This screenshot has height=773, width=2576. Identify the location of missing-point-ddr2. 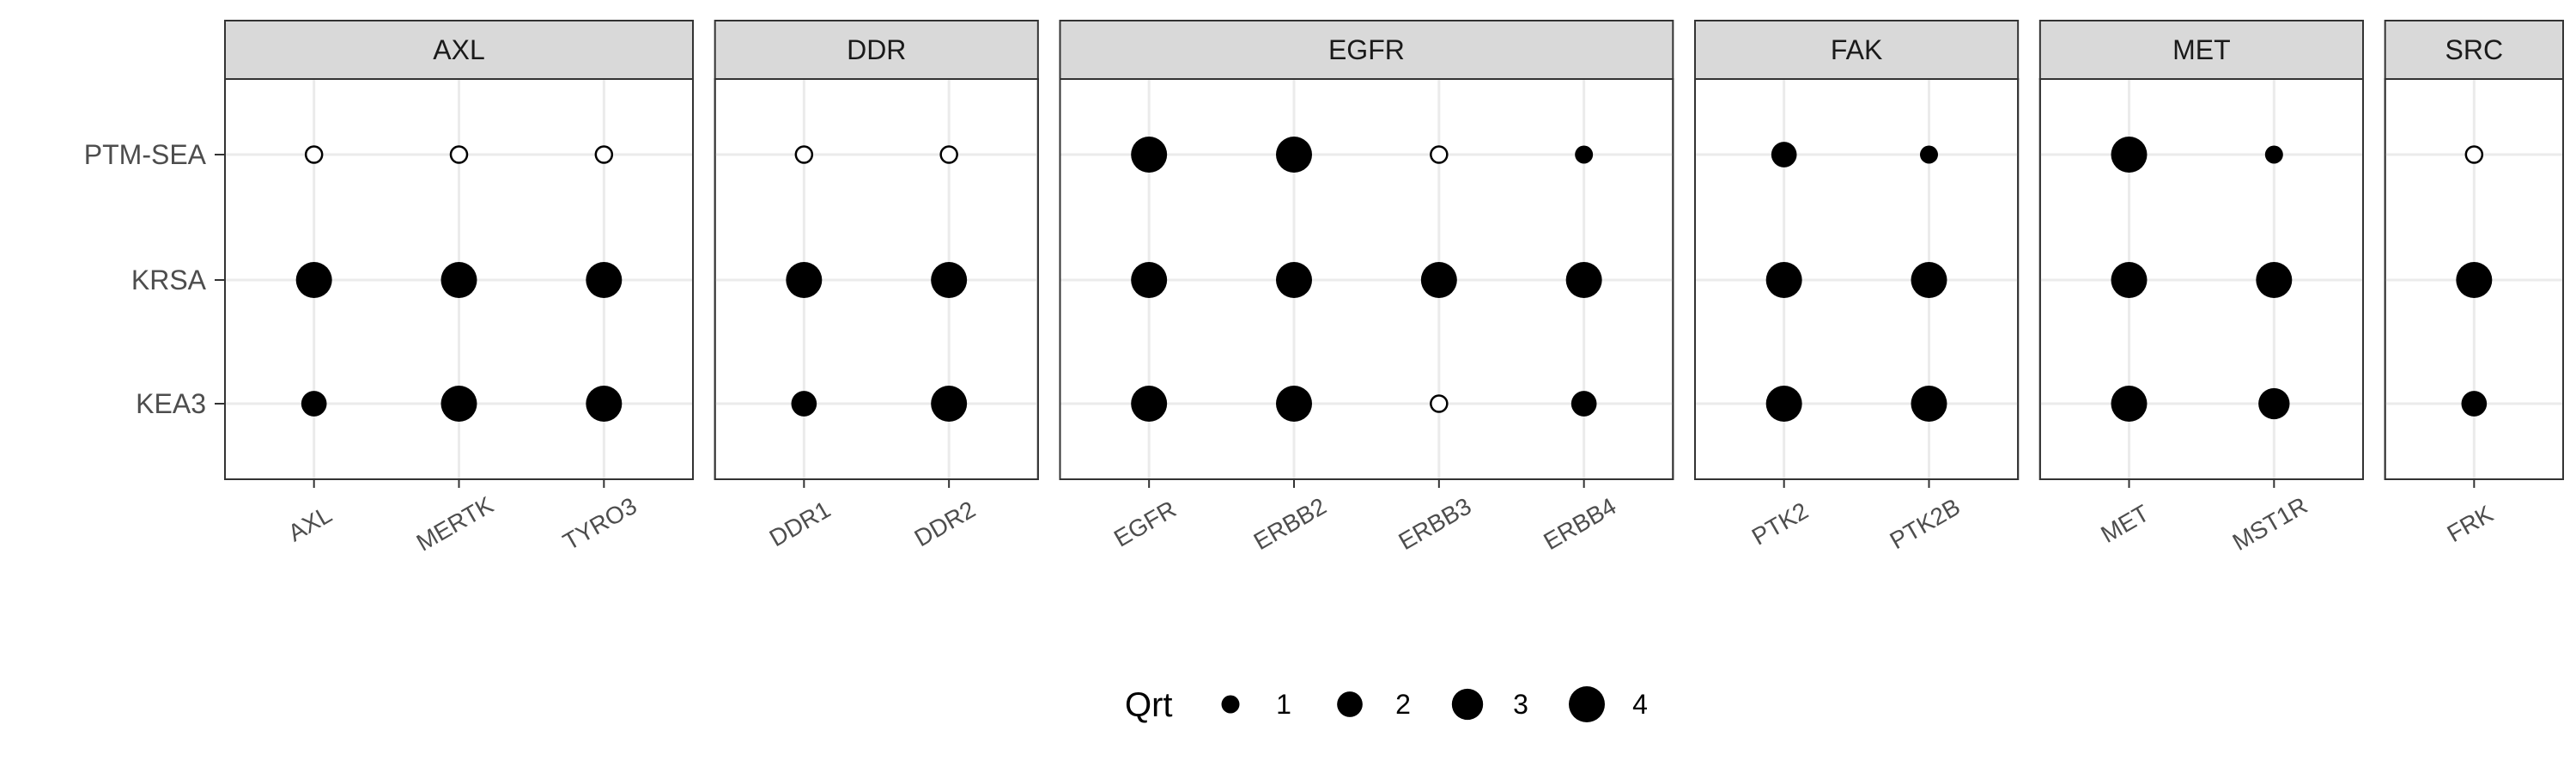
(948, 154).